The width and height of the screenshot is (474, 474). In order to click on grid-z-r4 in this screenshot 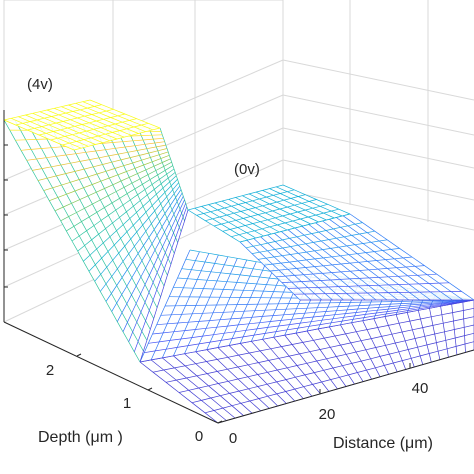, I will do `click(378, 180)`.